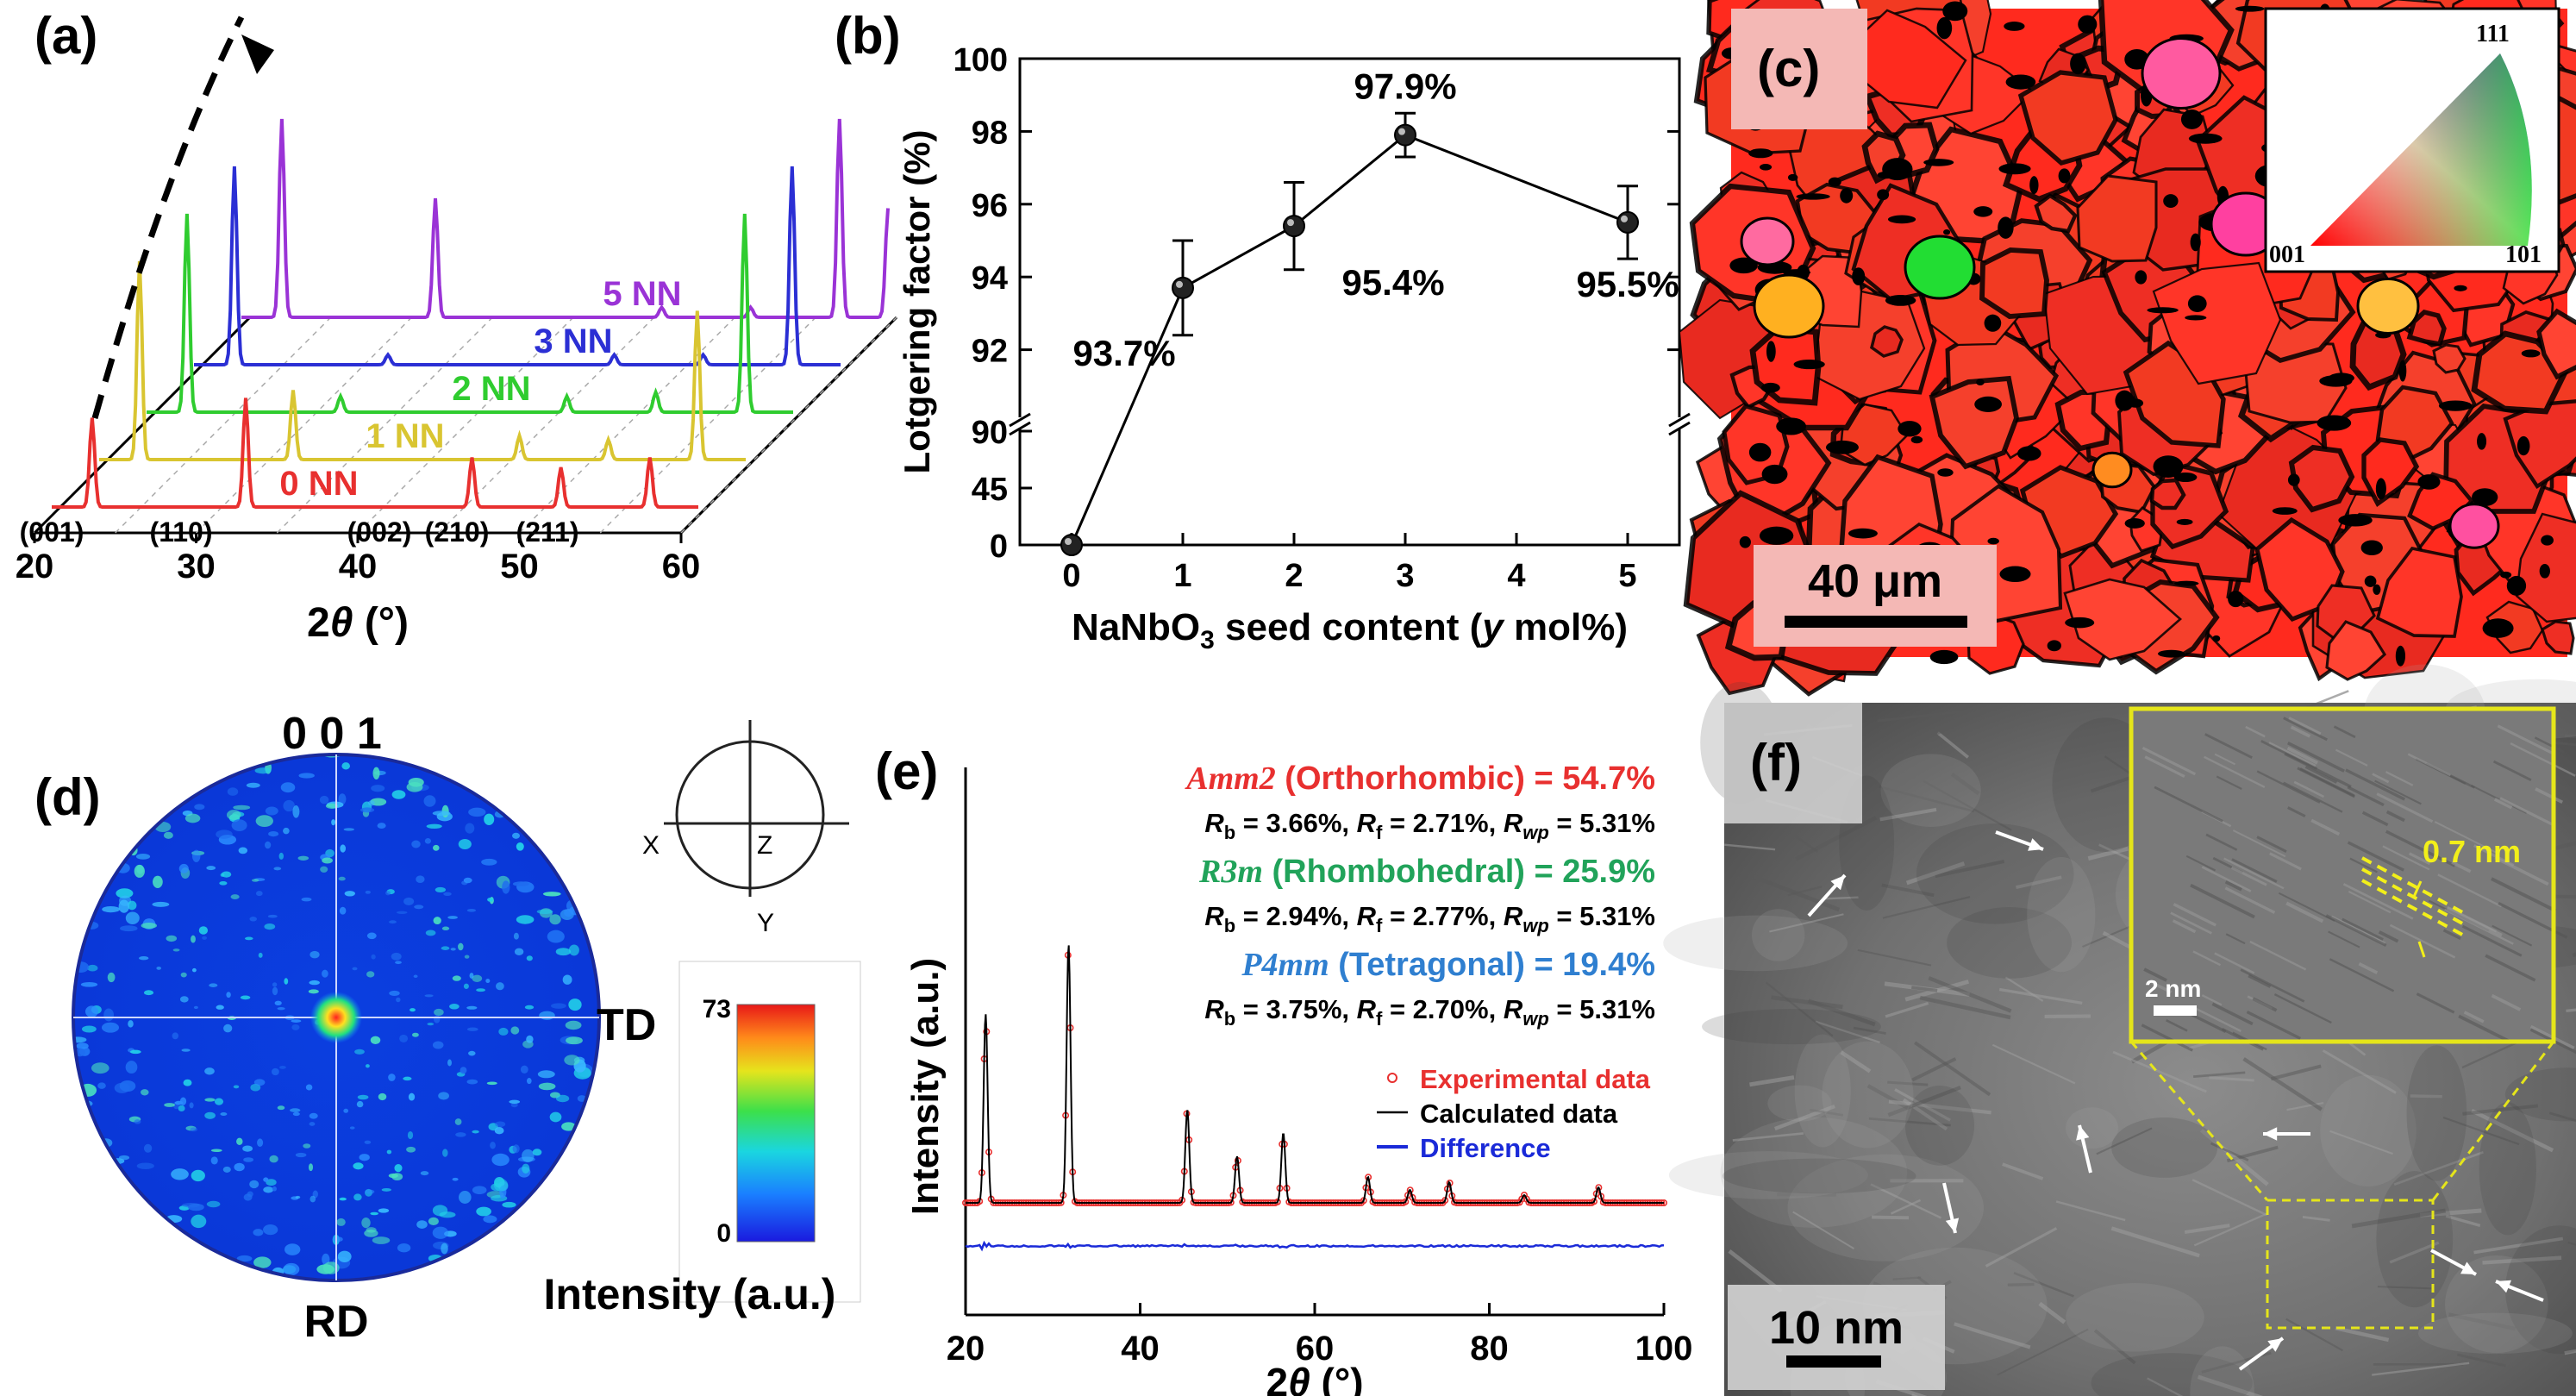 This screenshot has height=1396, width=2576. I want to click on e-phase-r-values: Rb = 3.75%, Rf = 2.70%, Rwp = 5.31%, so click(1429, 1012).